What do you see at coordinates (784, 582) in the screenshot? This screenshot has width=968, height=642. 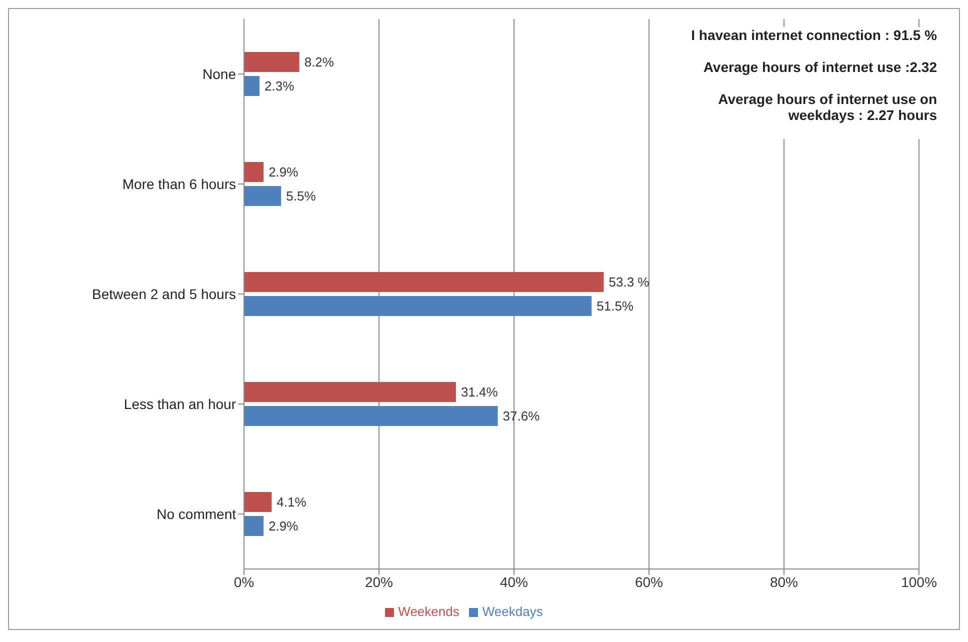 I see `x-tick-label: 80%` at bounding box center [784, 582].